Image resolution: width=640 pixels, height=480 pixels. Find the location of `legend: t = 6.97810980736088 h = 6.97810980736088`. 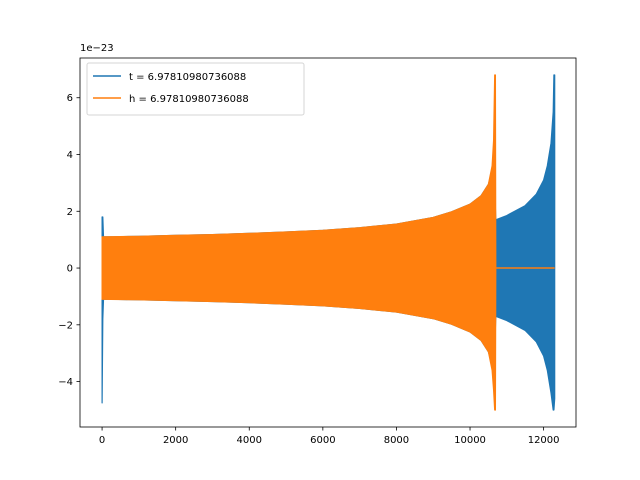

legend: t = 6.97810980736088 h = 6.97810980736088 is located at coordinates (195, 89).